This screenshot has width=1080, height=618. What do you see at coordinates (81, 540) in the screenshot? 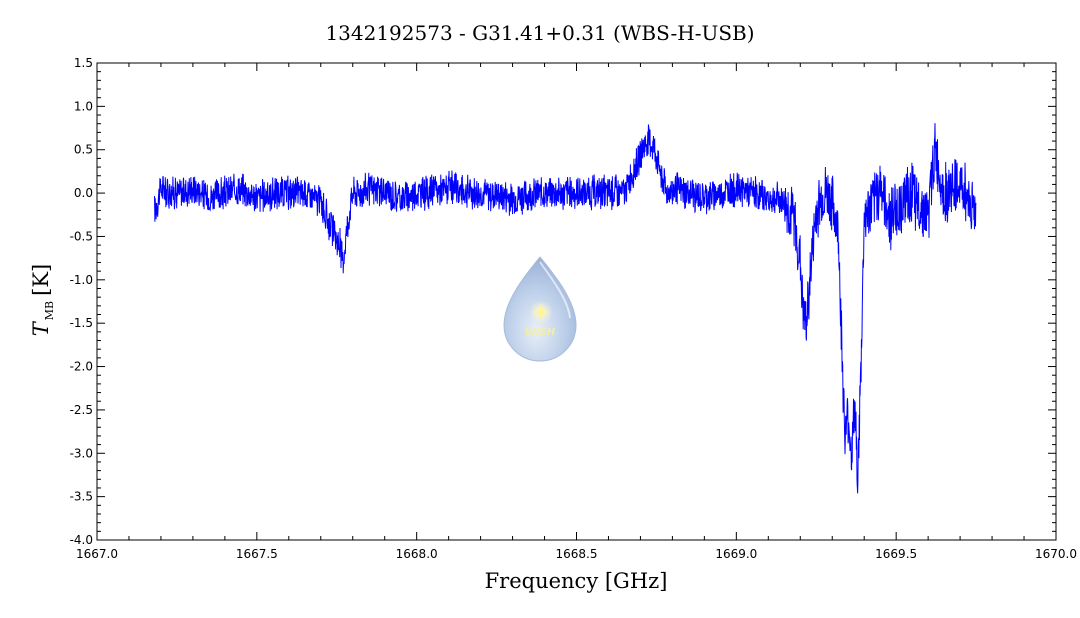
I see `y-tick-label: -4.0` at bounding box center [81, 540].